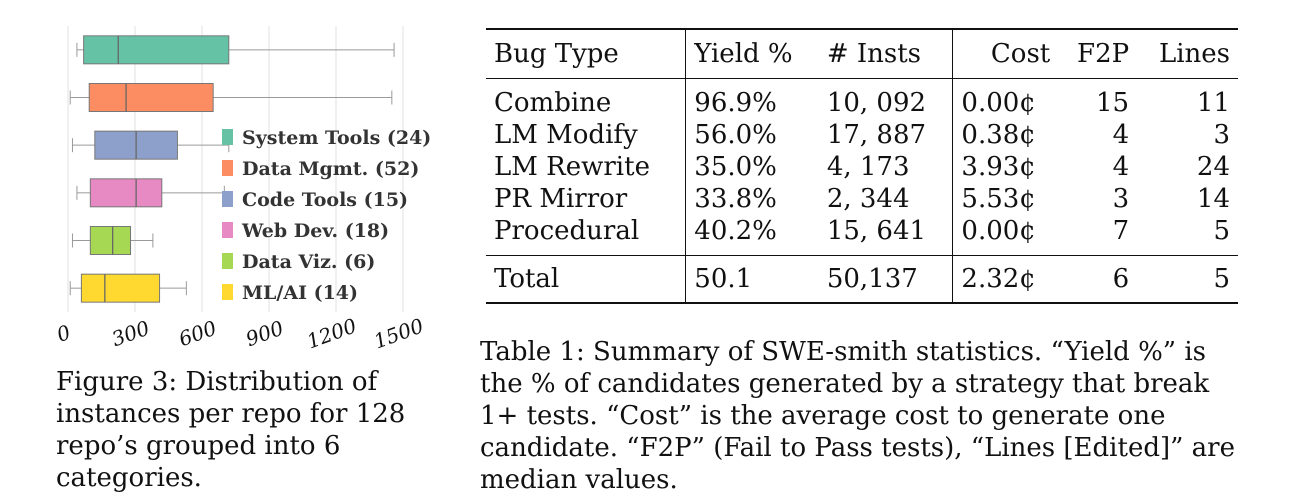 The image size is (1297, 498). Describe the element at coordinates (1005, 54) in the screenshot. I see `header-cost: Cost` at that location.